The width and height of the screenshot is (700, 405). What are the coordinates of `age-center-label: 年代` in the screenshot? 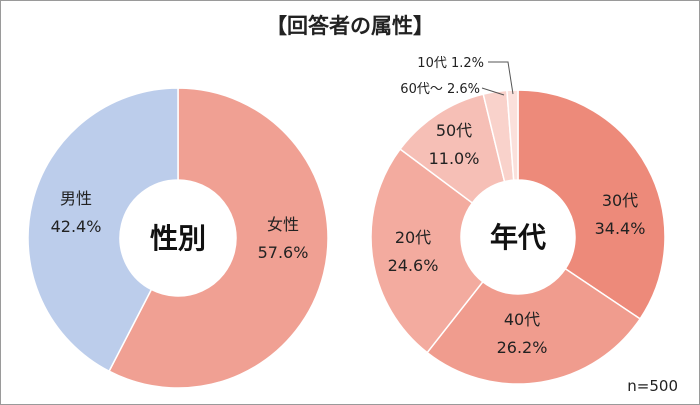 It's located at (518, 237).